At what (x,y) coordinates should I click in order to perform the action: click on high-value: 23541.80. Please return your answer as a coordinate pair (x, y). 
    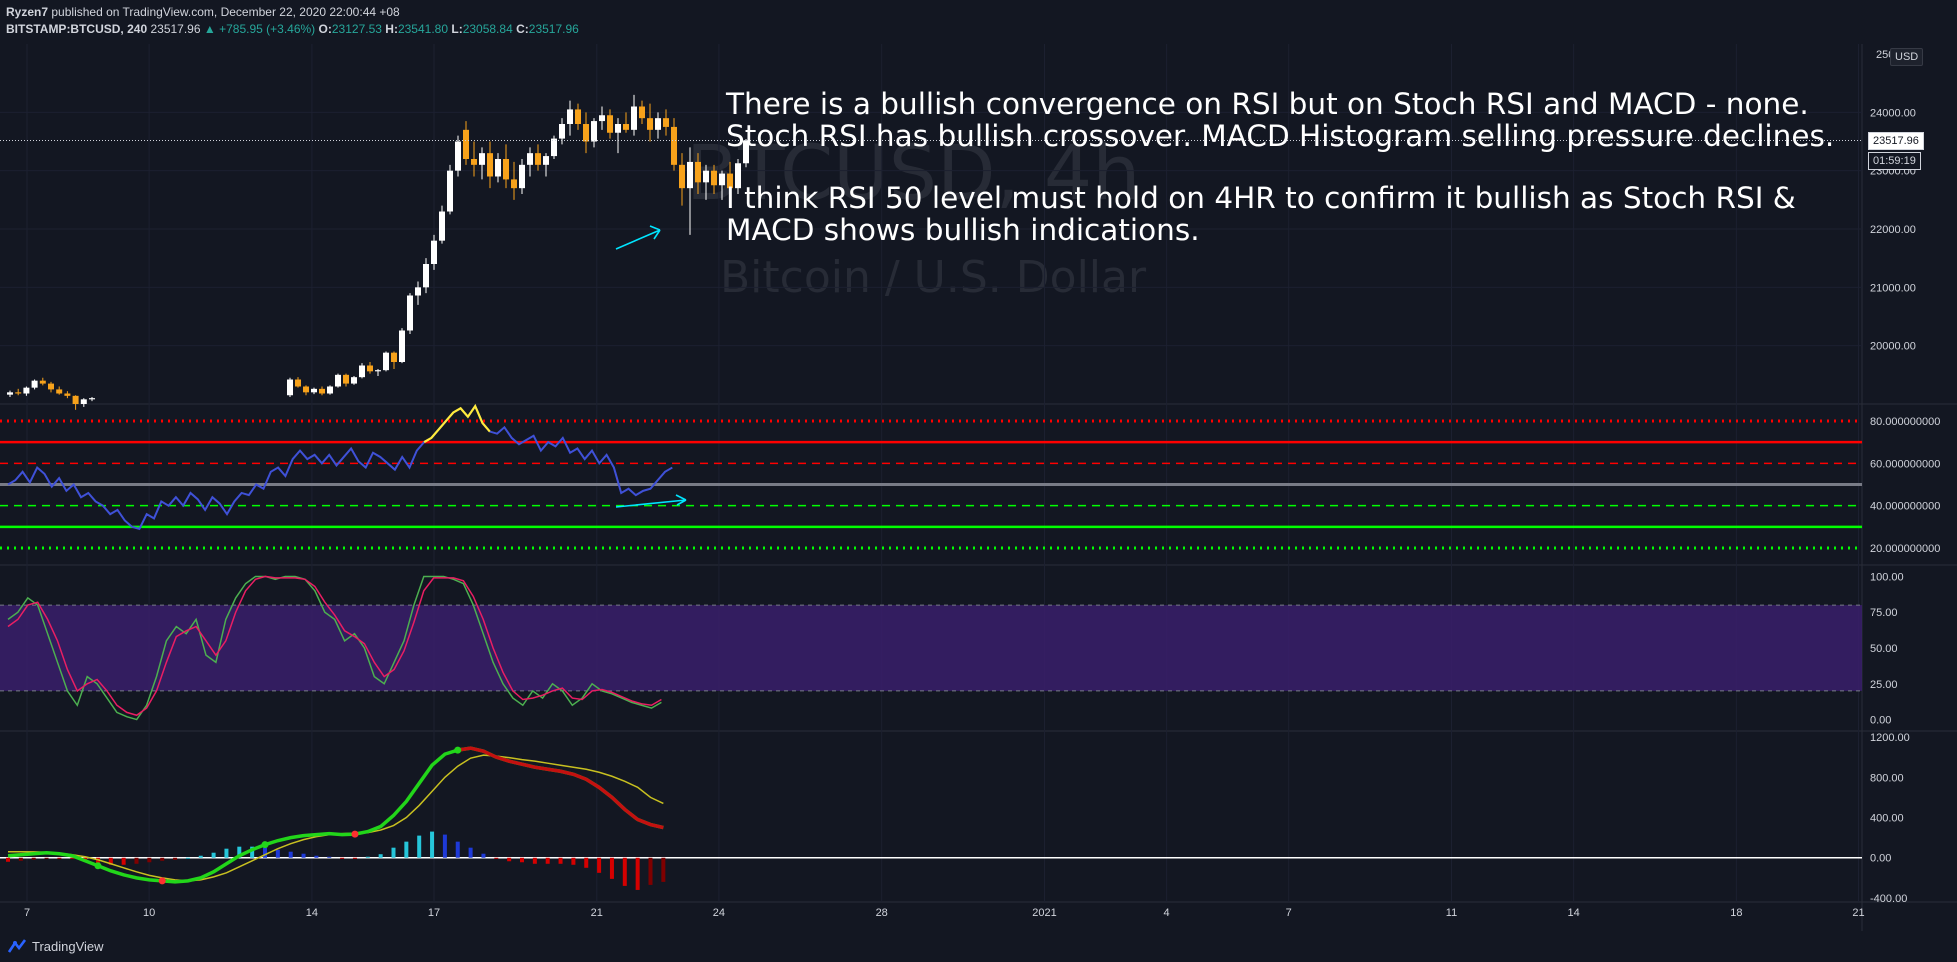
    Looking at the image, I should click on (423, 29).